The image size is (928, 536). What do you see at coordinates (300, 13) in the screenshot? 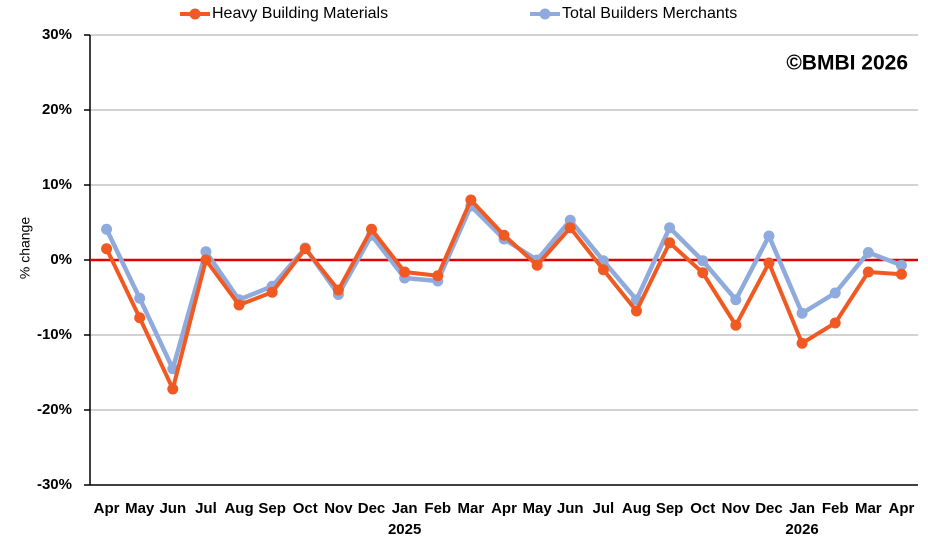
I see `legend-label: Heavy Building Materials` at bounding box center [300, 13].